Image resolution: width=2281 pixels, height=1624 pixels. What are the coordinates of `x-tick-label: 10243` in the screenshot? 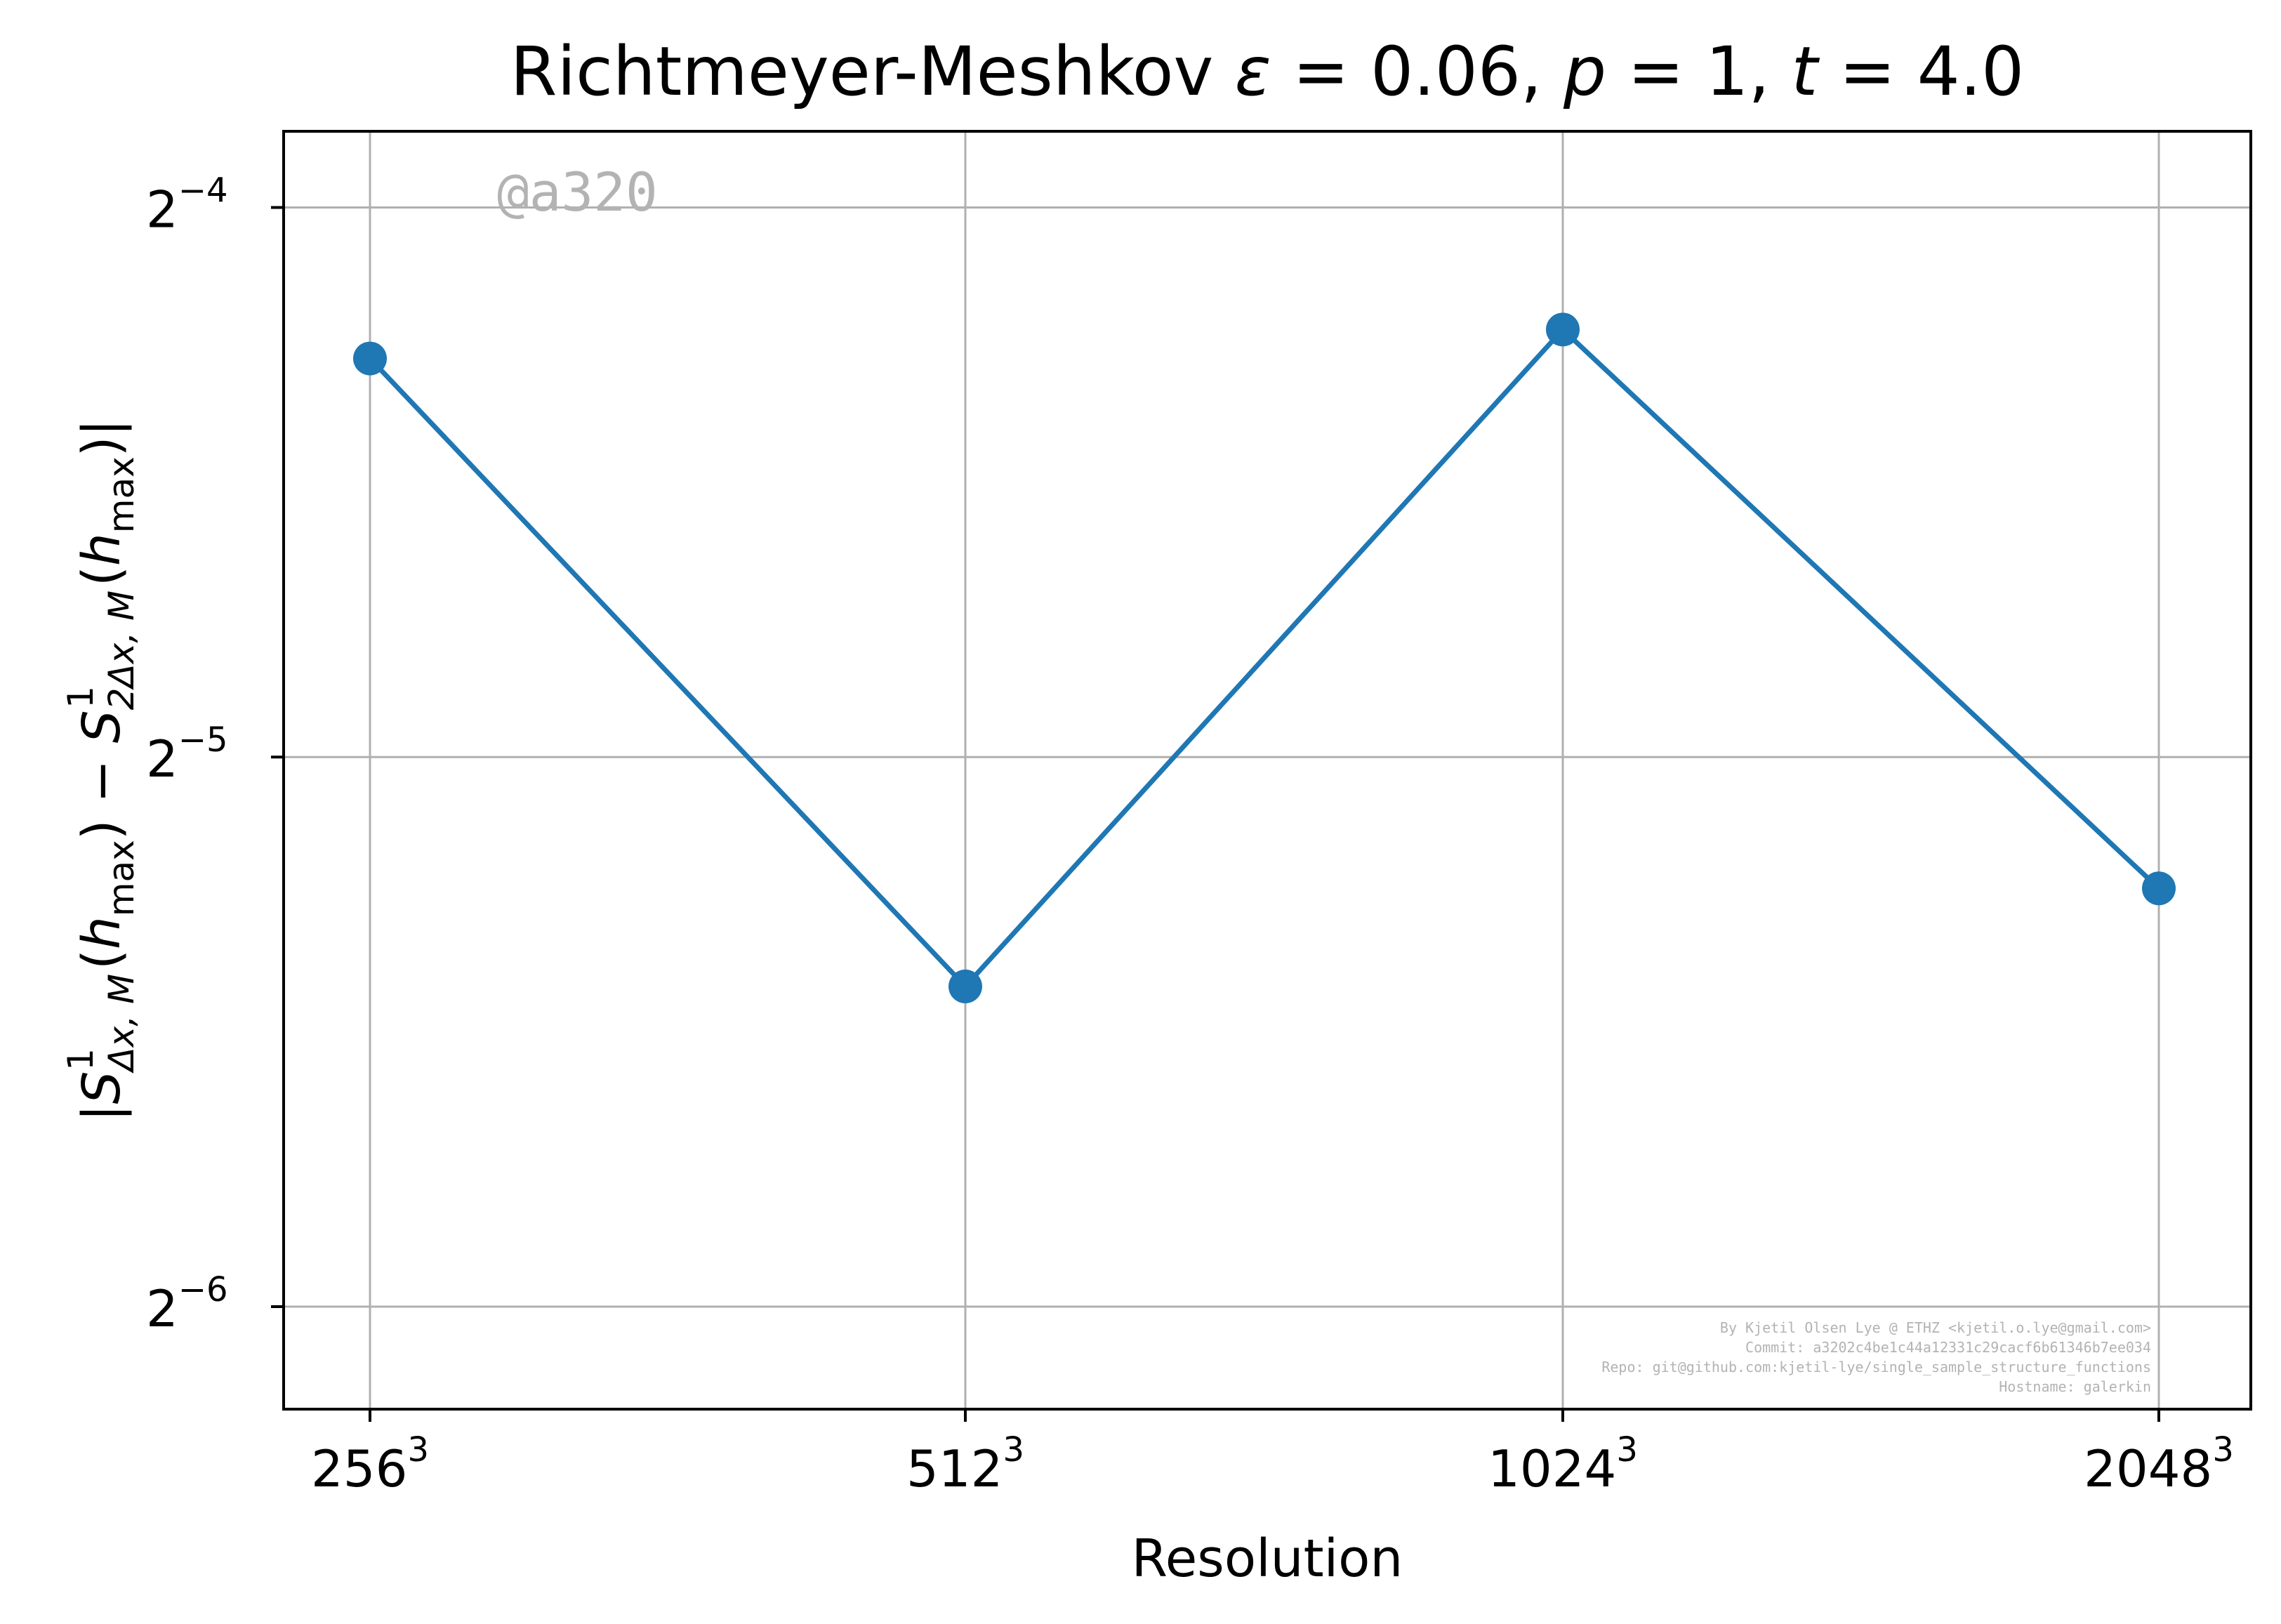 It's located at (1563, 1464).